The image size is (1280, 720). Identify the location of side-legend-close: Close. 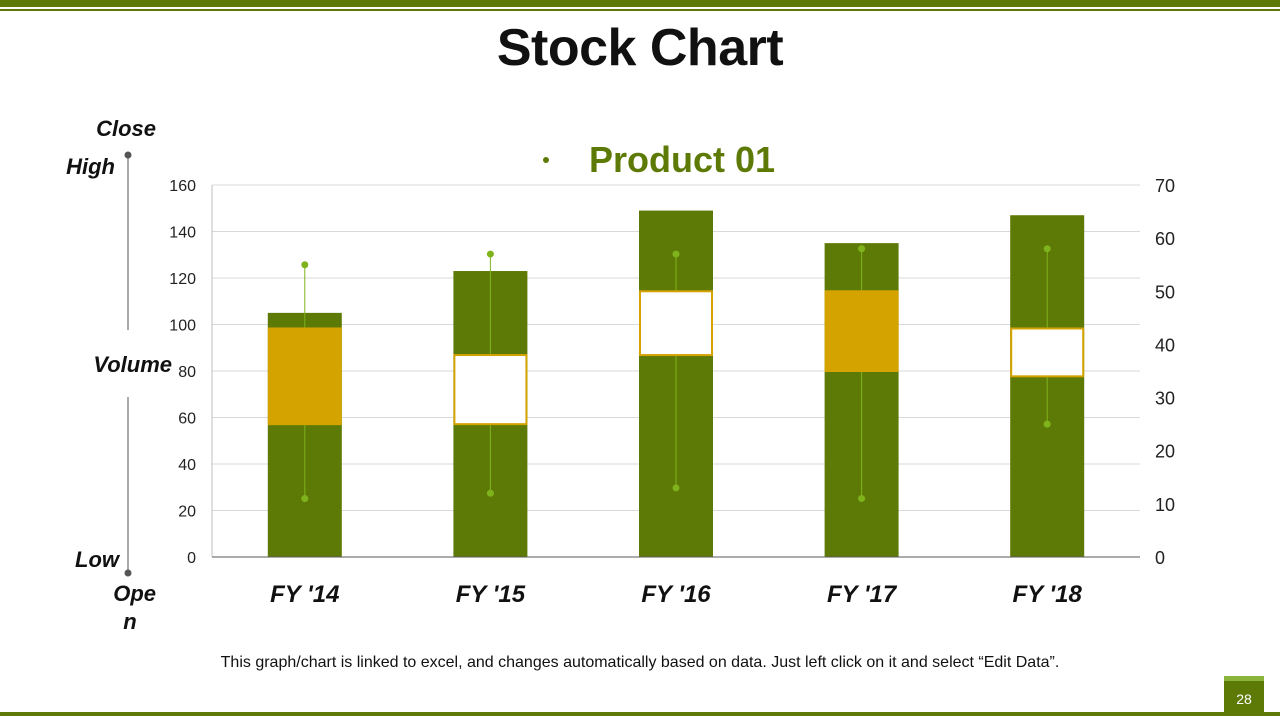
(126, 128).